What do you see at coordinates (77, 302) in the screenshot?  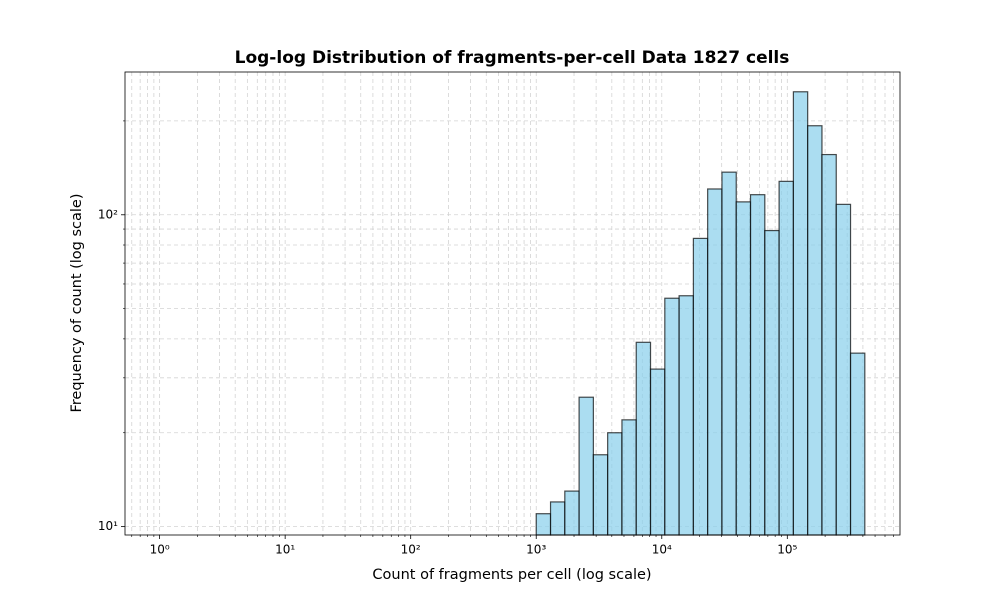 I see `y-axis-label: Frequency of count (log scale)` at bounding box center [77, 302].